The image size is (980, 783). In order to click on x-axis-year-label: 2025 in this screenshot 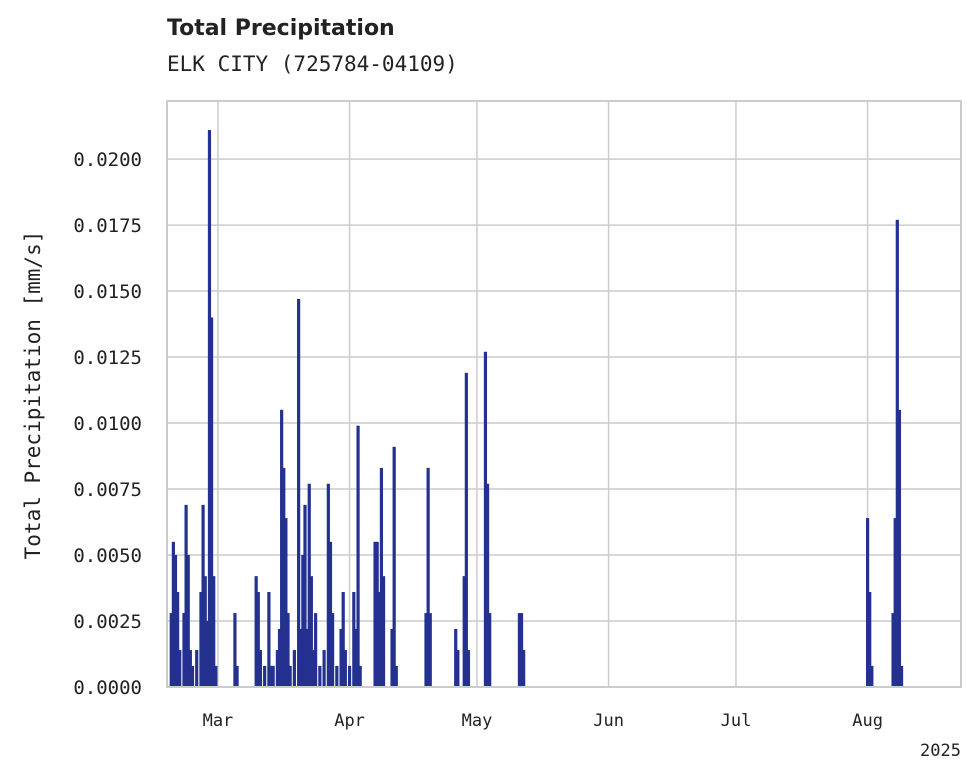, I will do `click(940, 751)`.